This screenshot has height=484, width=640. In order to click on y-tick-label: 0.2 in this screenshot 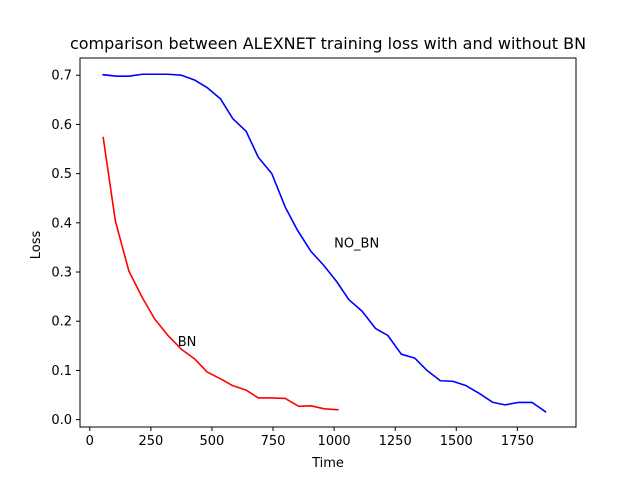, I will do `click(61, 322)`.